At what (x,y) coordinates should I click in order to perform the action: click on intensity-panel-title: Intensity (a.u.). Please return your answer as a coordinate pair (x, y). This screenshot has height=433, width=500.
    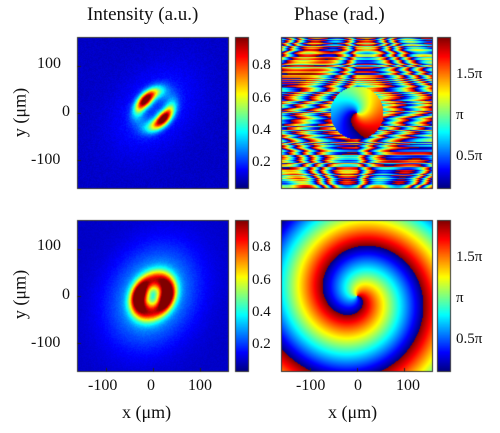
    Looking at the image, I should click on (143, 14).